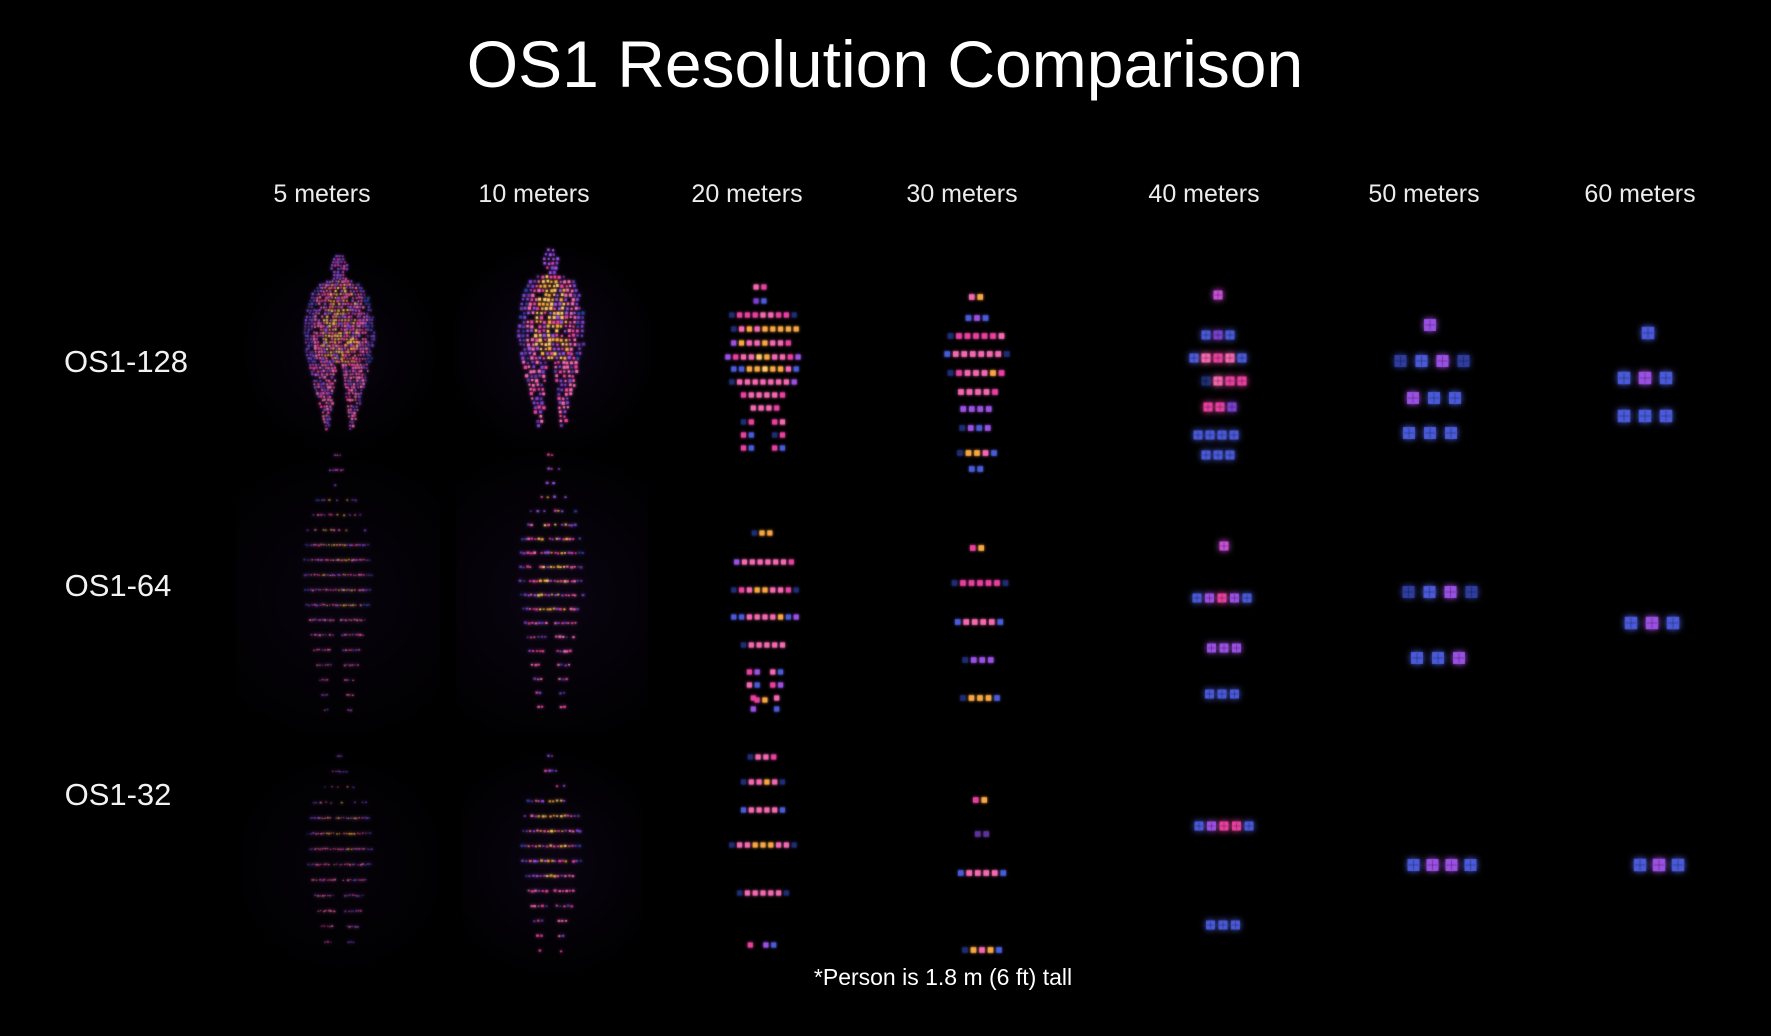  What do you see at coordinates (962, 194) in the screenshot?
I see `column-header-30m: 30 meters` at bounding box center [962, 194].